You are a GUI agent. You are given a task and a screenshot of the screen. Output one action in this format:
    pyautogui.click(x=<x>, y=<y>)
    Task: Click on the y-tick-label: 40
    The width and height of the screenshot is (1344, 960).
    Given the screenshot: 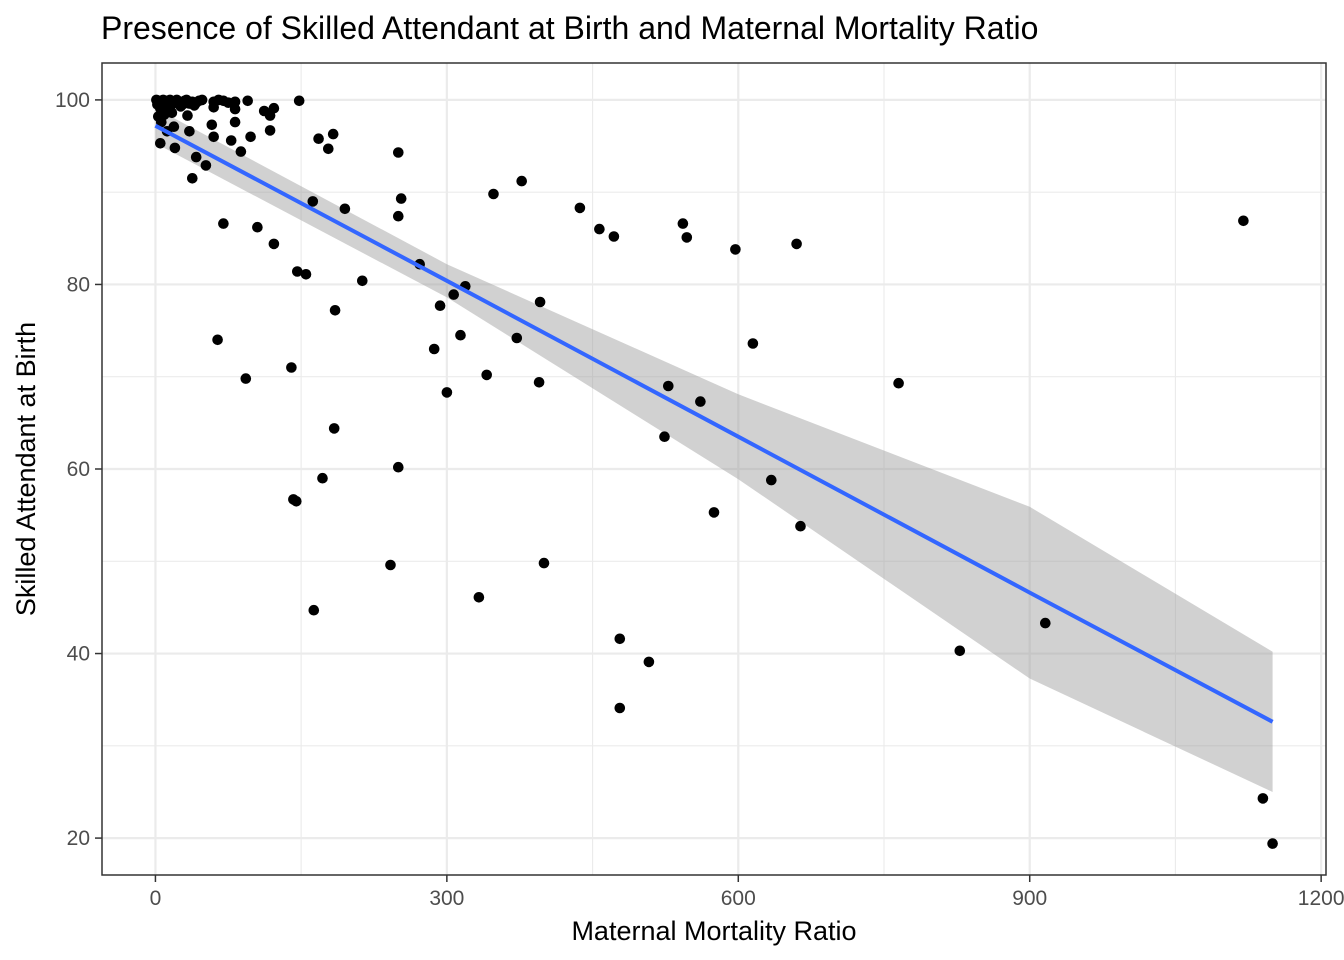 What is the action you would take?
    pyautogui.click(x=78, y=654)
    